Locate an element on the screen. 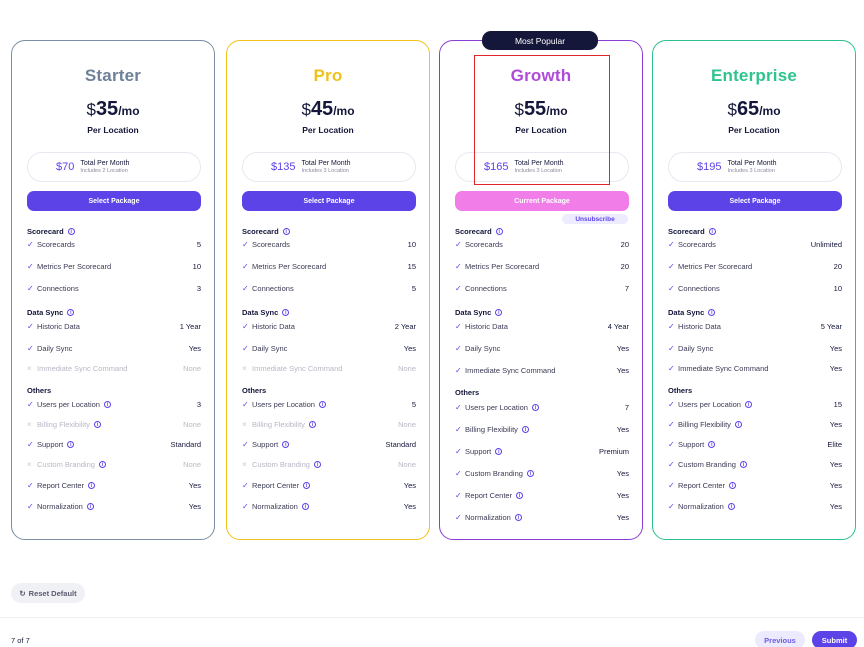  feature-value: 10 is located at coordinates (411, 244).